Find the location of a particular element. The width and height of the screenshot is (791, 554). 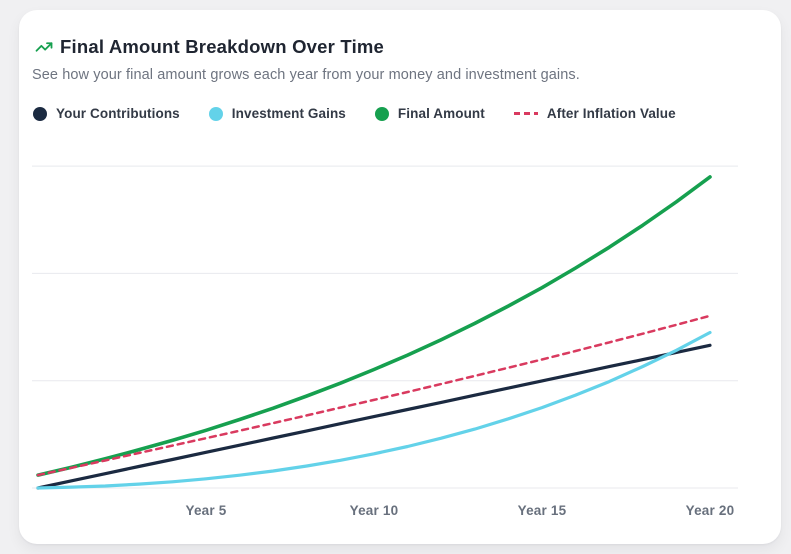

gains-dot-icon is located at coordinates (215, 113).